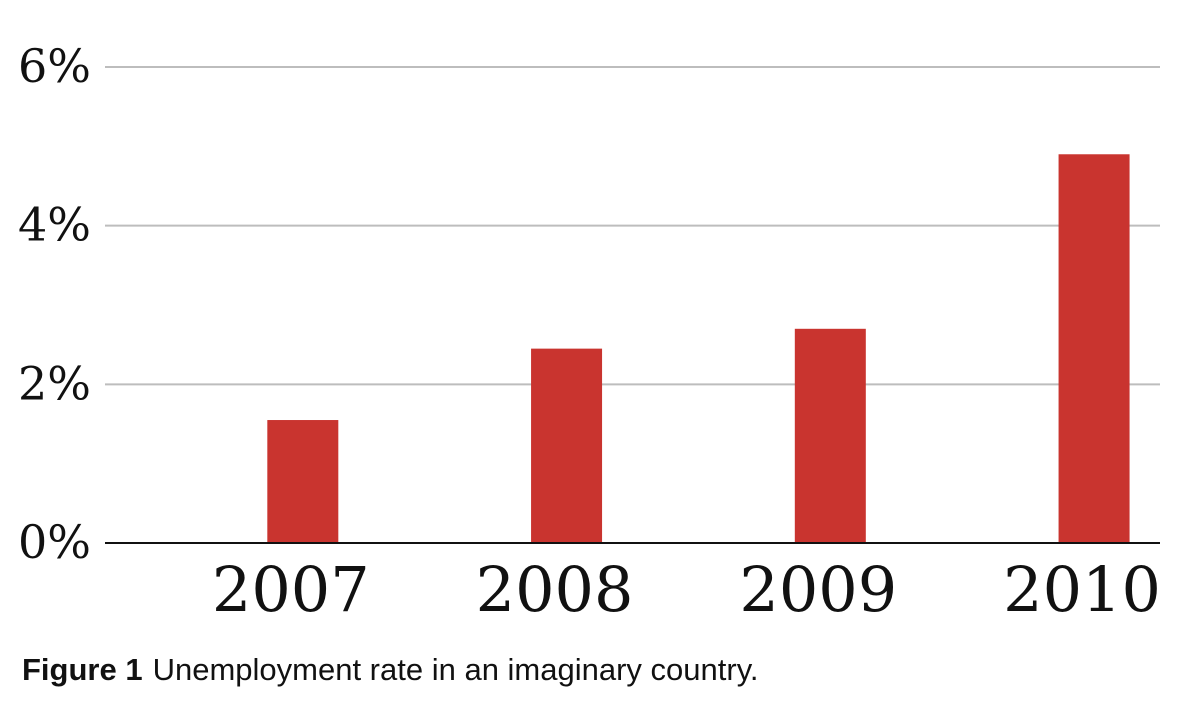  What do you see at coordinates (291, 589) in the screenshot?
I see `x-tick-label: 2007` at bounding box center [291, 589].